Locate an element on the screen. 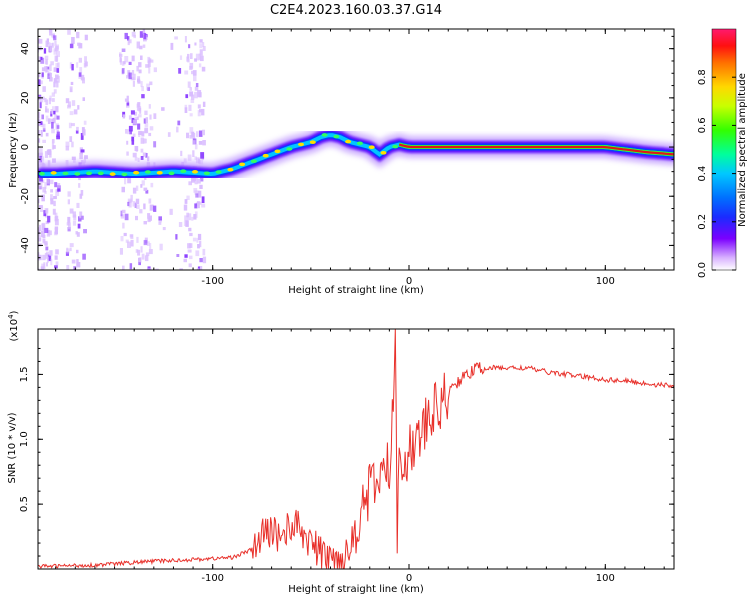 This screenshot has height=600, width=750. colorbar-tick-label: 0.0 is located at coordinates (702, 270).